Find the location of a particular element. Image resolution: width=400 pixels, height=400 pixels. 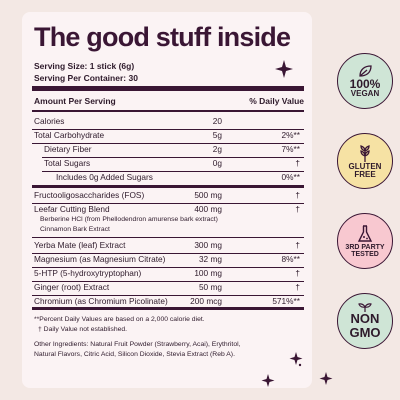

daily-value: 7%** is located at coordinates (290, 149).